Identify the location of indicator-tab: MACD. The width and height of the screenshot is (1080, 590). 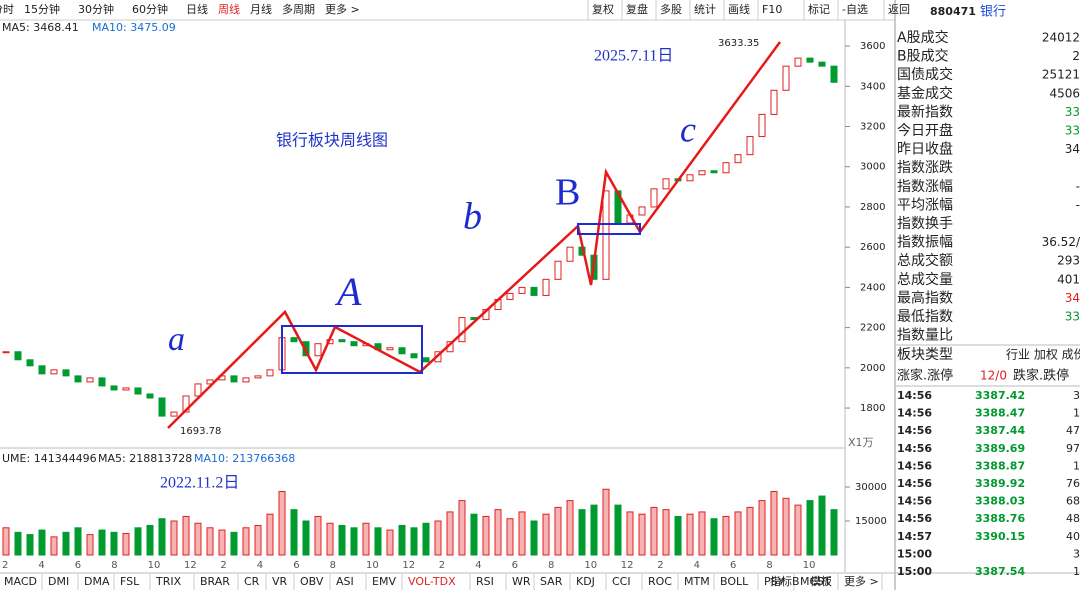
(20, 581).